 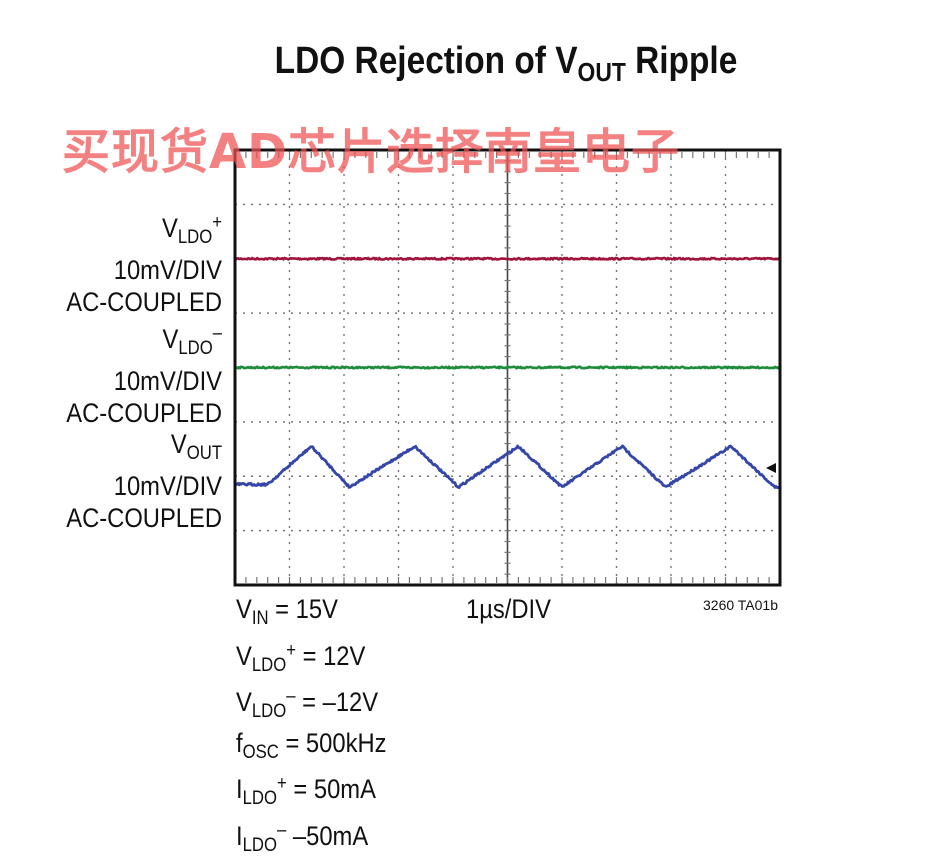 I want to click on watermark-text: 买现货AD芯片选择南皇电子, so click(x=371, y=147).